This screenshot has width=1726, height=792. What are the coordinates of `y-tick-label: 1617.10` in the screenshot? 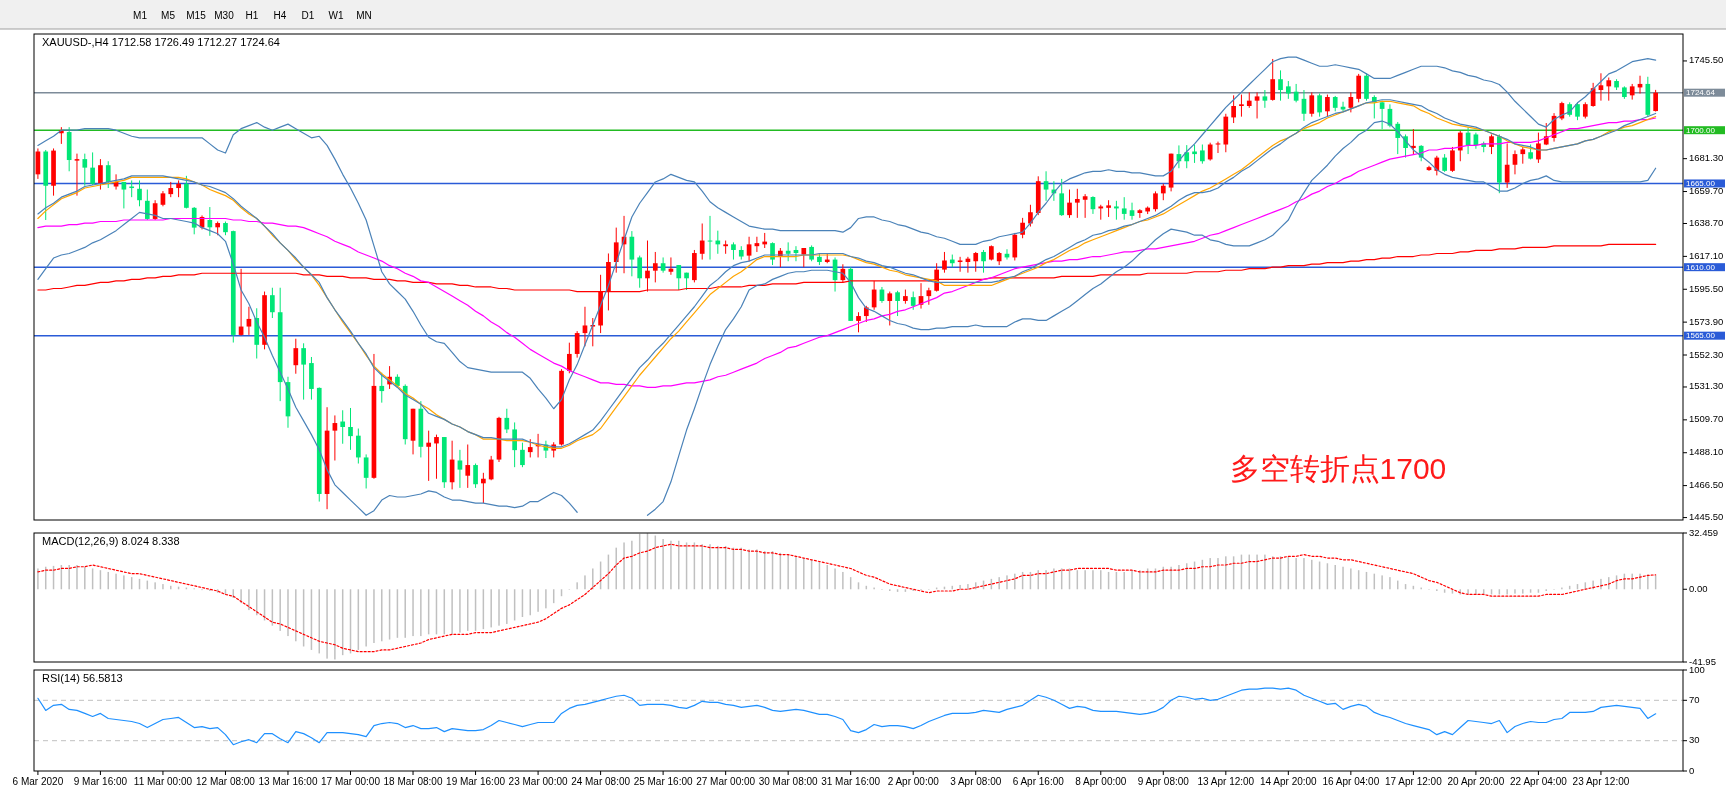 It's located at (1706, 255).